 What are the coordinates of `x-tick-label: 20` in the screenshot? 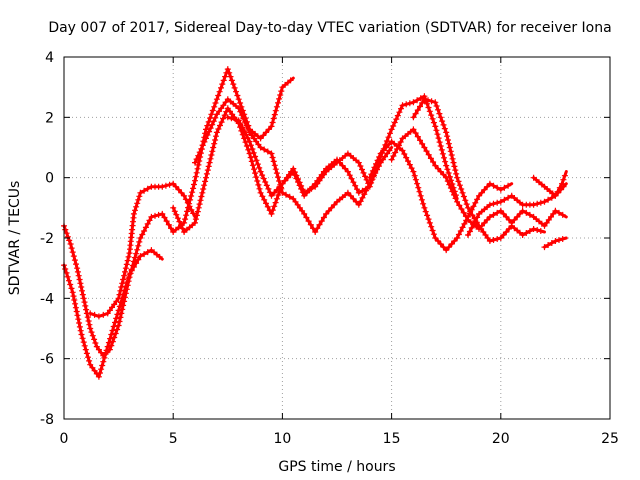 It's located at (501, 439).